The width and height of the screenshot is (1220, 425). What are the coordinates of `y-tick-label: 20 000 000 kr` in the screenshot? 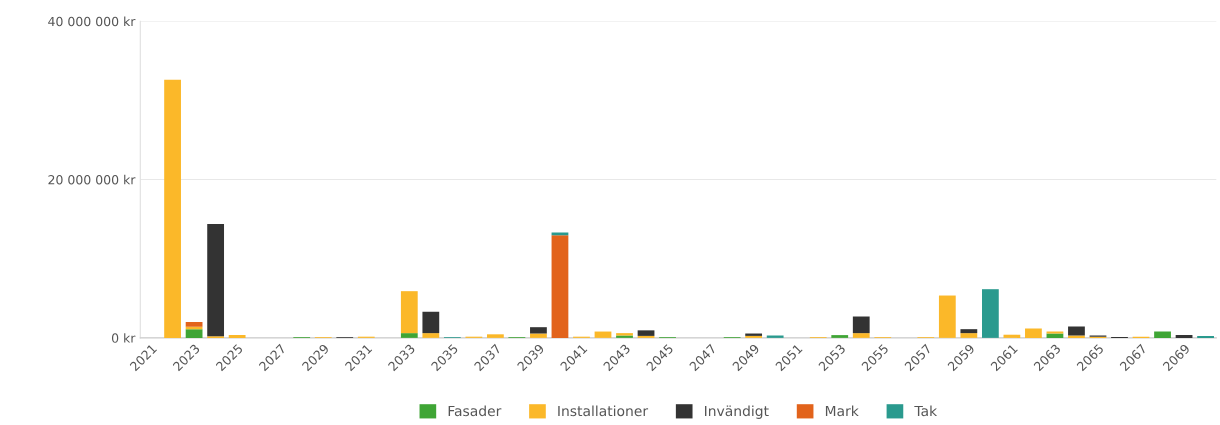 It's located at (92, 179).